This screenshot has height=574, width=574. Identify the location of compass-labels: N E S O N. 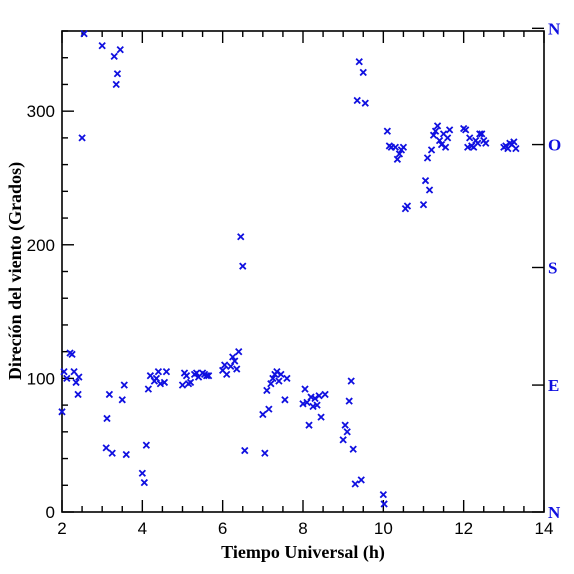
(554, 270).